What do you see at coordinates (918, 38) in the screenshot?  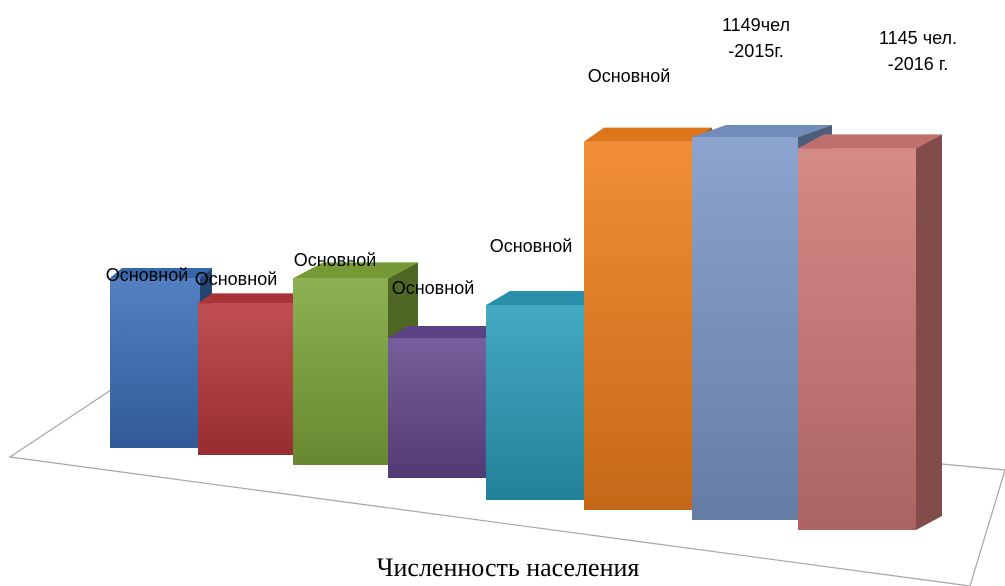 I see `data-label: 1145 чел.` at bounding box center [918, 38].